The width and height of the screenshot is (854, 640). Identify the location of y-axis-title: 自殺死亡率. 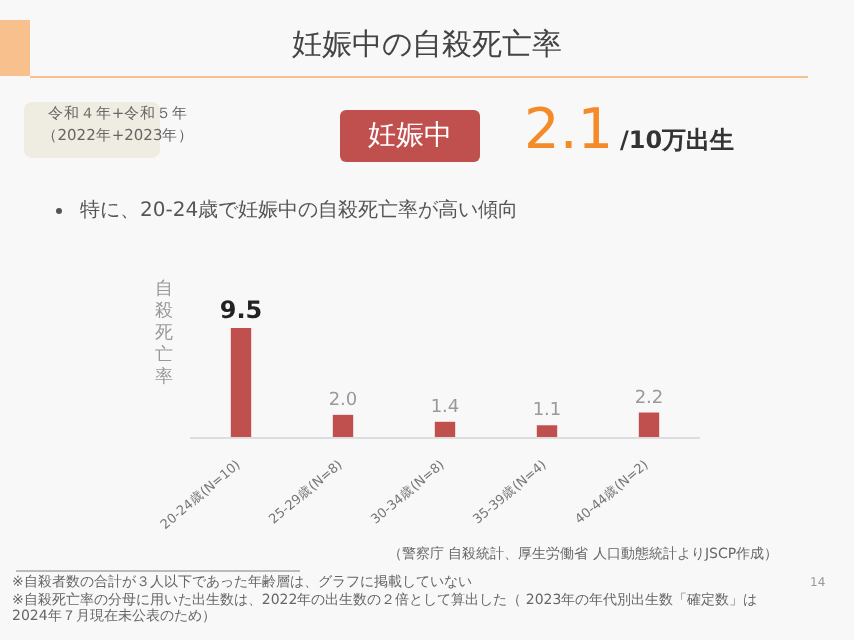
(164, 335).